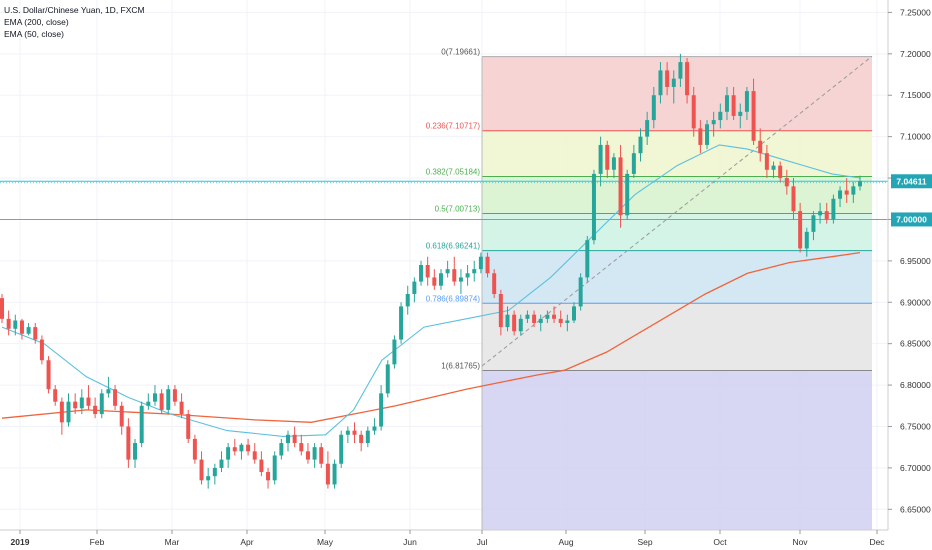 This screenshot has height=550, width=932. What do you see at coordinates (482, 542) in the screenshot?
I see `time-tick-label: Jul` at bounding box center [482, 542].